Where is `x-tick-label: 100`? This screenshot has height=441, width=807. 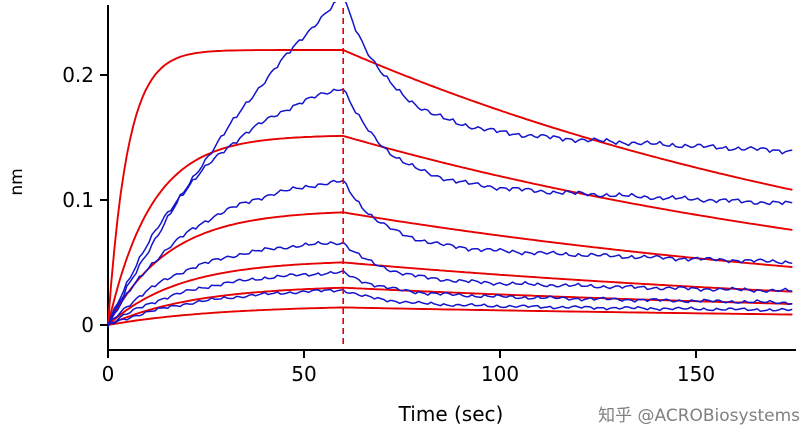 x-tick-label: 100 is located at coordinates (500, 374).